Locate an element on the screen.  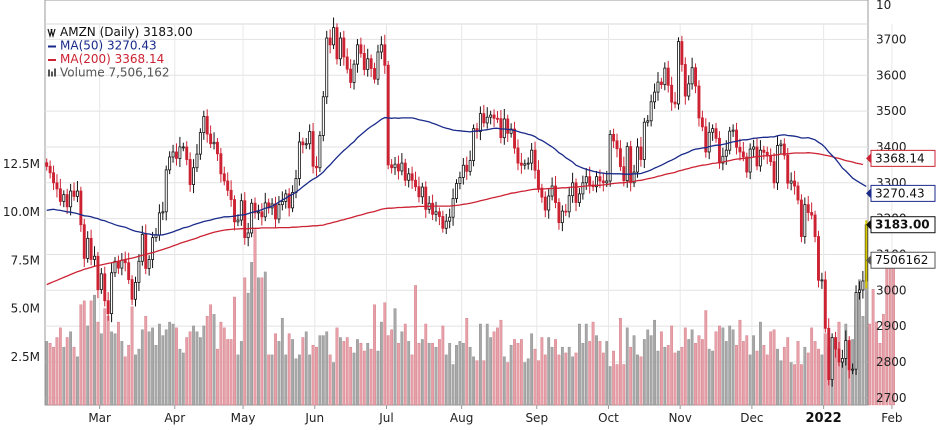
x-tick-label: Jul is located at coordinates (385, 418).